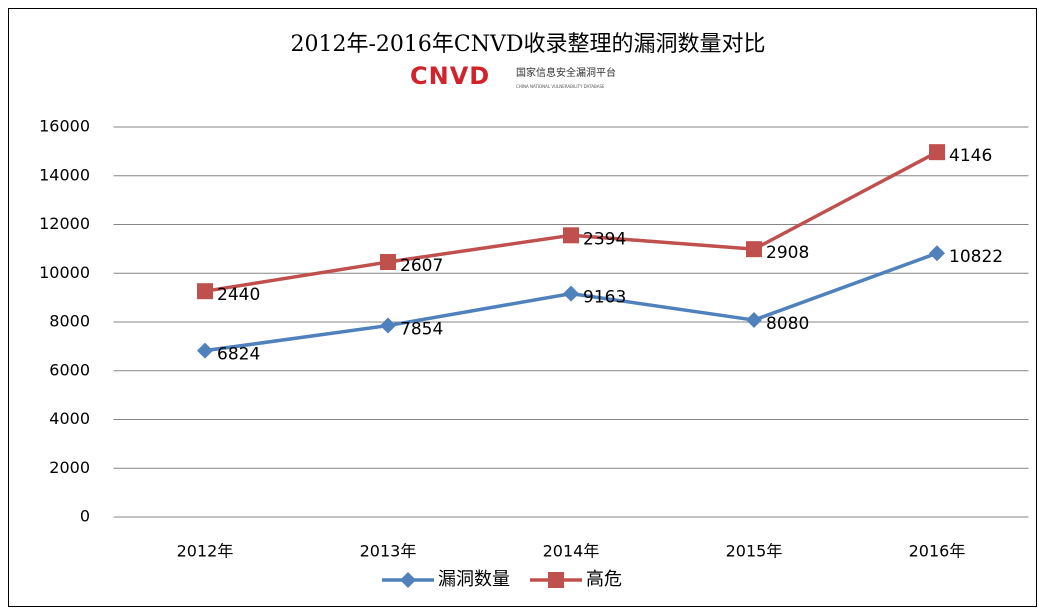 This screenshot has width=1039, height=608. I want to click on legend-label: 高危, so click(604, 579).